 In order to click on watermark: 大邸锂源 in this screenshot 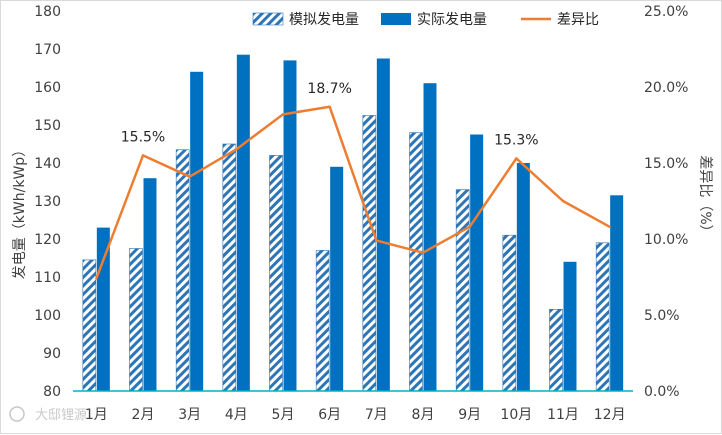, I will do `click(48, 414)`.